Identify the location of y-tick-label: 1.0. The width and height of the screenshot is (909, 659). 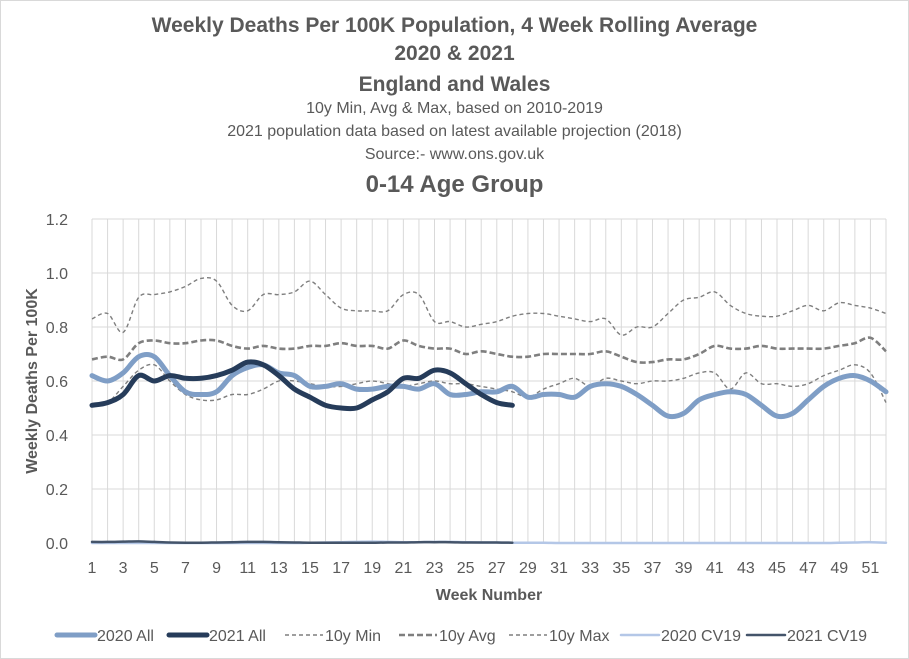
(57, 274).